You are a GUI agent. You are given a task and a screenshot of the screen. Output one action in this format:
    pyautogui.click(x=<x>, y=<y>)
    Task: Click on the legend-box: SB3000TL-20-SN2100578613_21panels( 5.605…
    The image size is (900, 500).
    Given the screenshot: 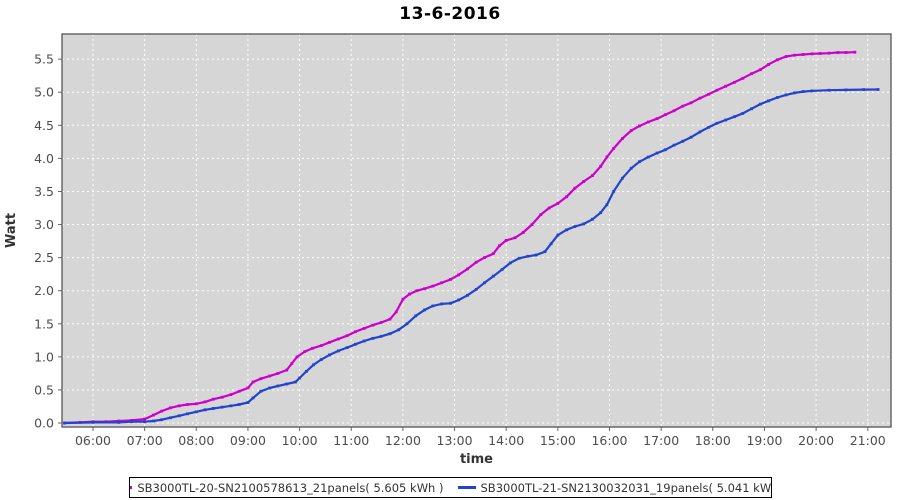 What is the action you would take?
    pyautogui.click(x=450, y=487)
    